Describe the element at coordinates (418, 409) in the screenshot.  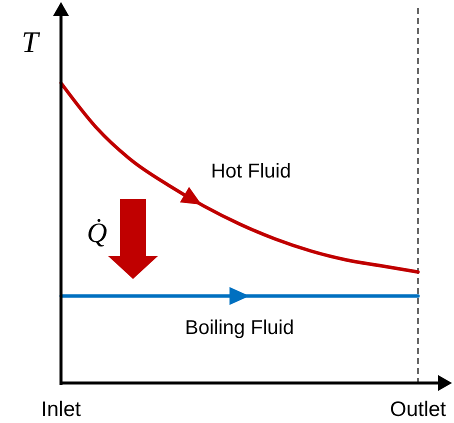
I see `x-tick-label: Outlet` at that location.